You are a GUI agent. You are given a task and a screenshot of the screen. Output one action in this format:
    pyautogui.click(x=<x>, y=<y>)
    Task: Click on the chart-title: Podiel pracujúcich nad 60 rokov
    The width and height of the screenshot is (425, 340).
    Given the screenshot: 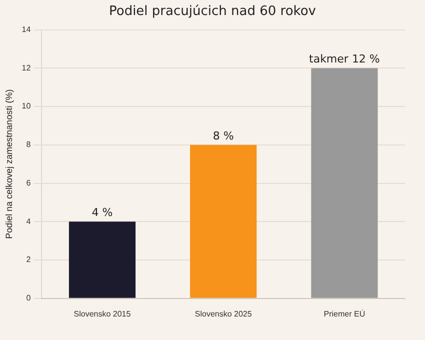 What is the action you would take?
    pyautogui.click(x=212, y=11)
    